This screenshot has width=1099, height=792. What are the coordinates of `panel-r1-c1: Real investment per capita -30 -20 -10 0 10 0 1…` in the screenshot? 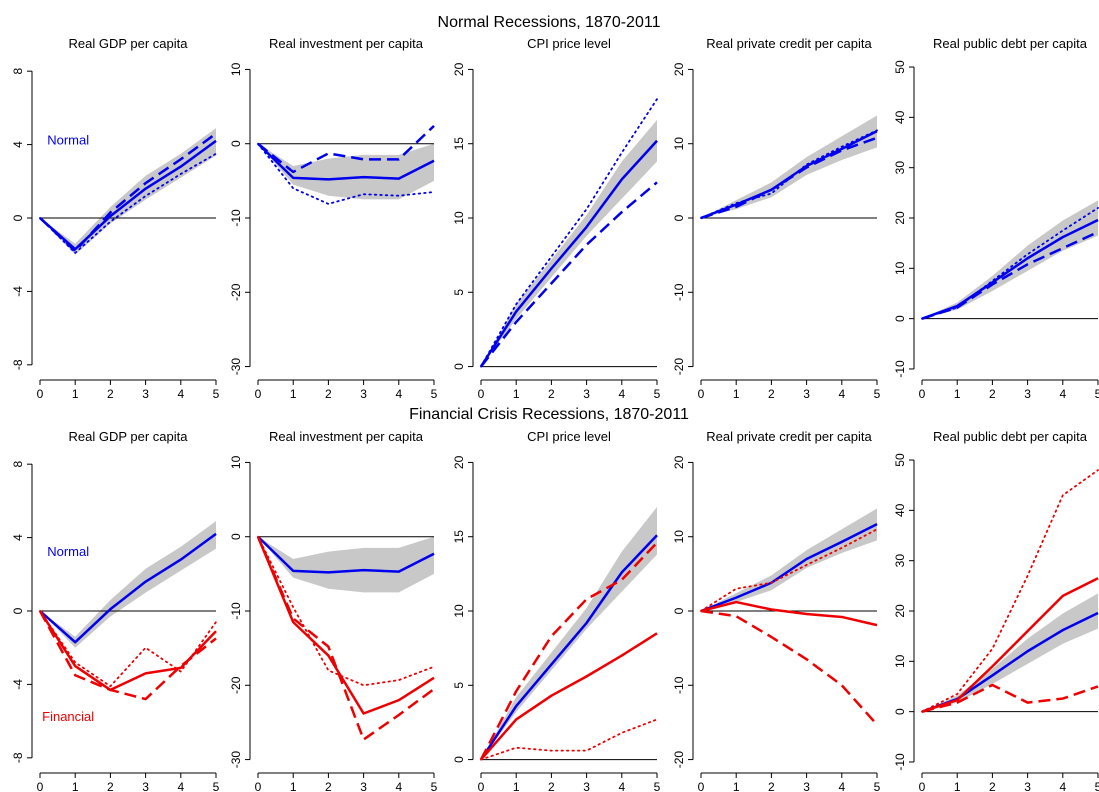 It's located at (333, 610).